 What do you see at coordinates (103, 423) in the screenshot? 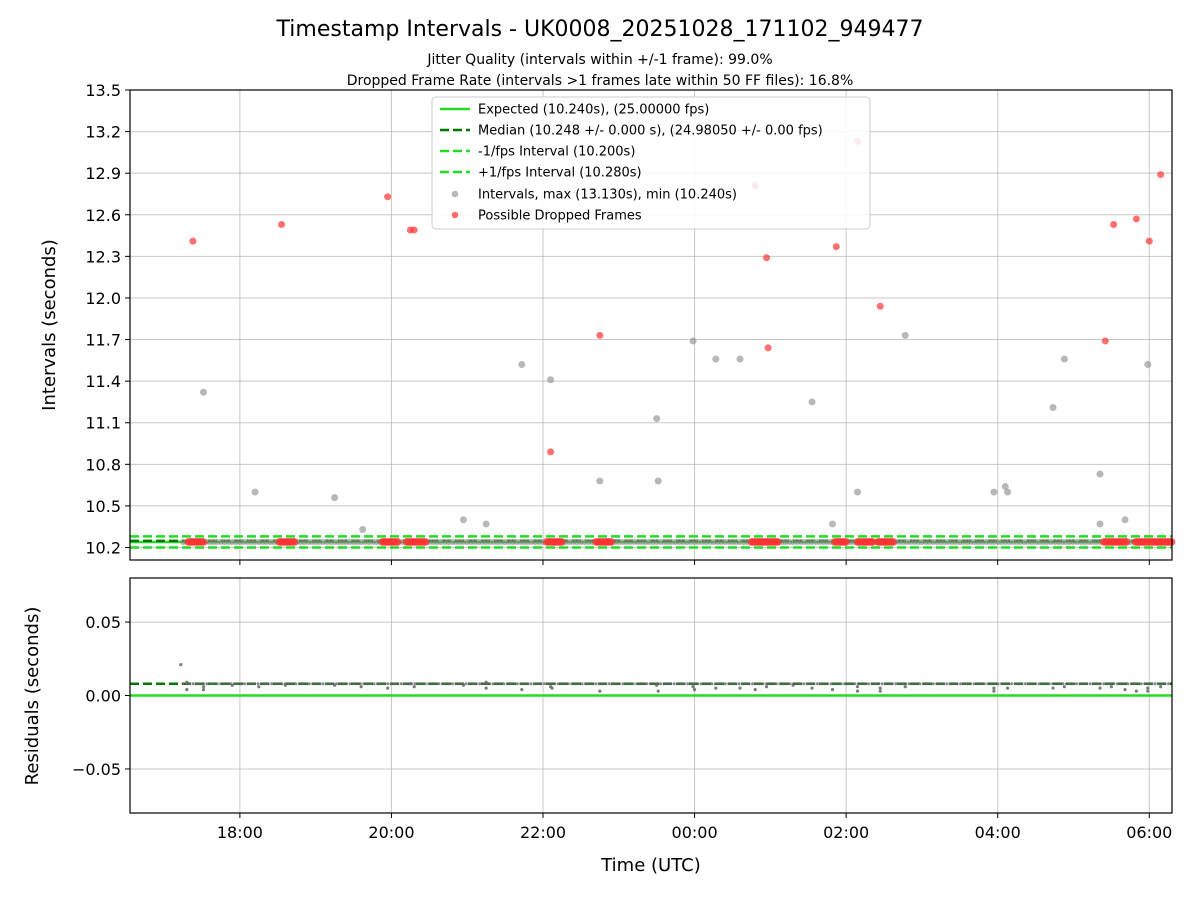
I see `top-y-tick-label: 11.1` at bounding box center [103, 423].